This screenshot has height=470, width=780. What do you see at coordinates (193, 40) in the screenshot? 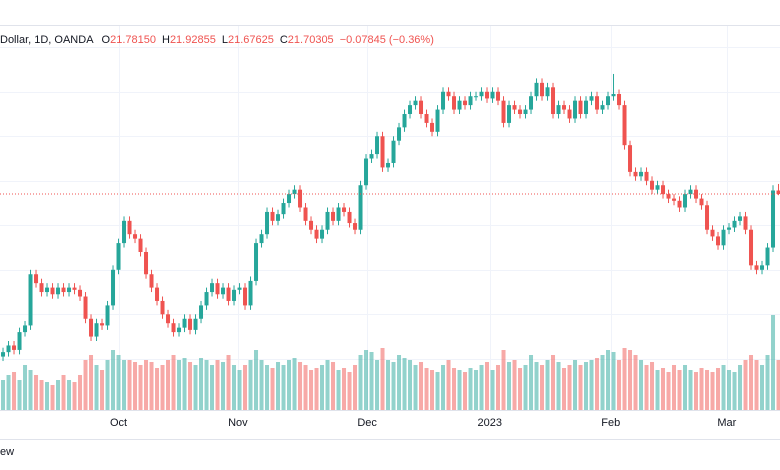
I see `legend-value: 21.92855` at bounding box center [193, 40].